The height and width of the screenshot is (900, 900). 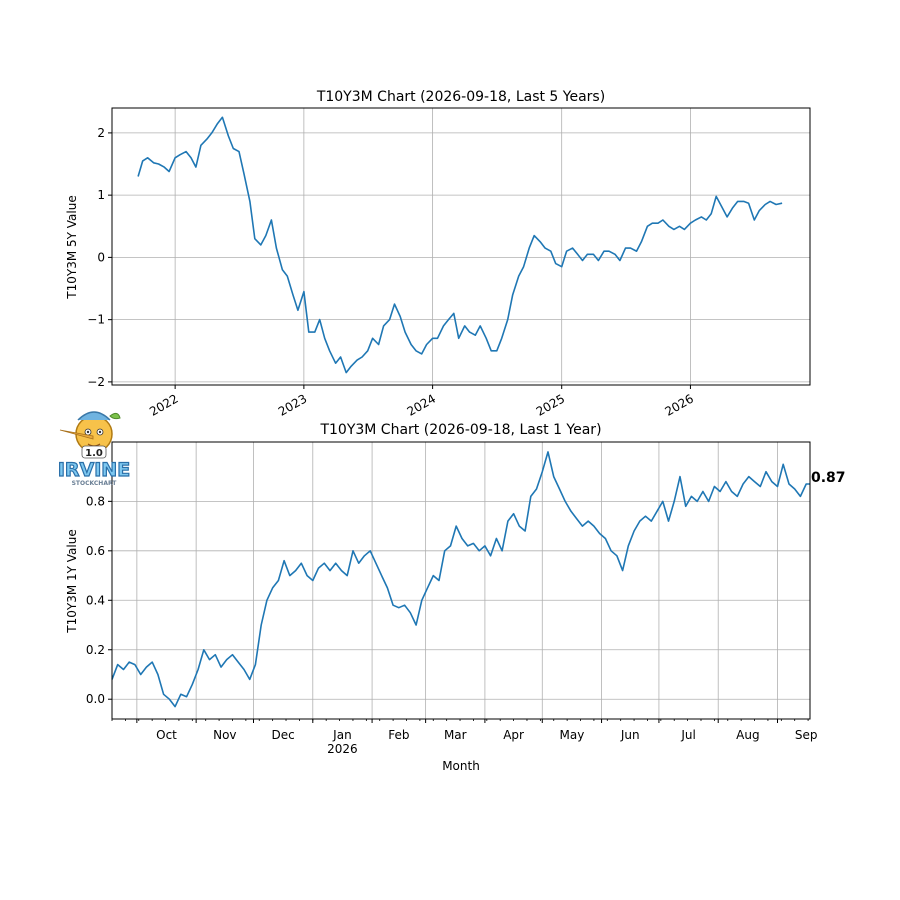 I want to click on chart-5y-ylabel: T10Y3M 5Y Value, so click(x=72, y=247).